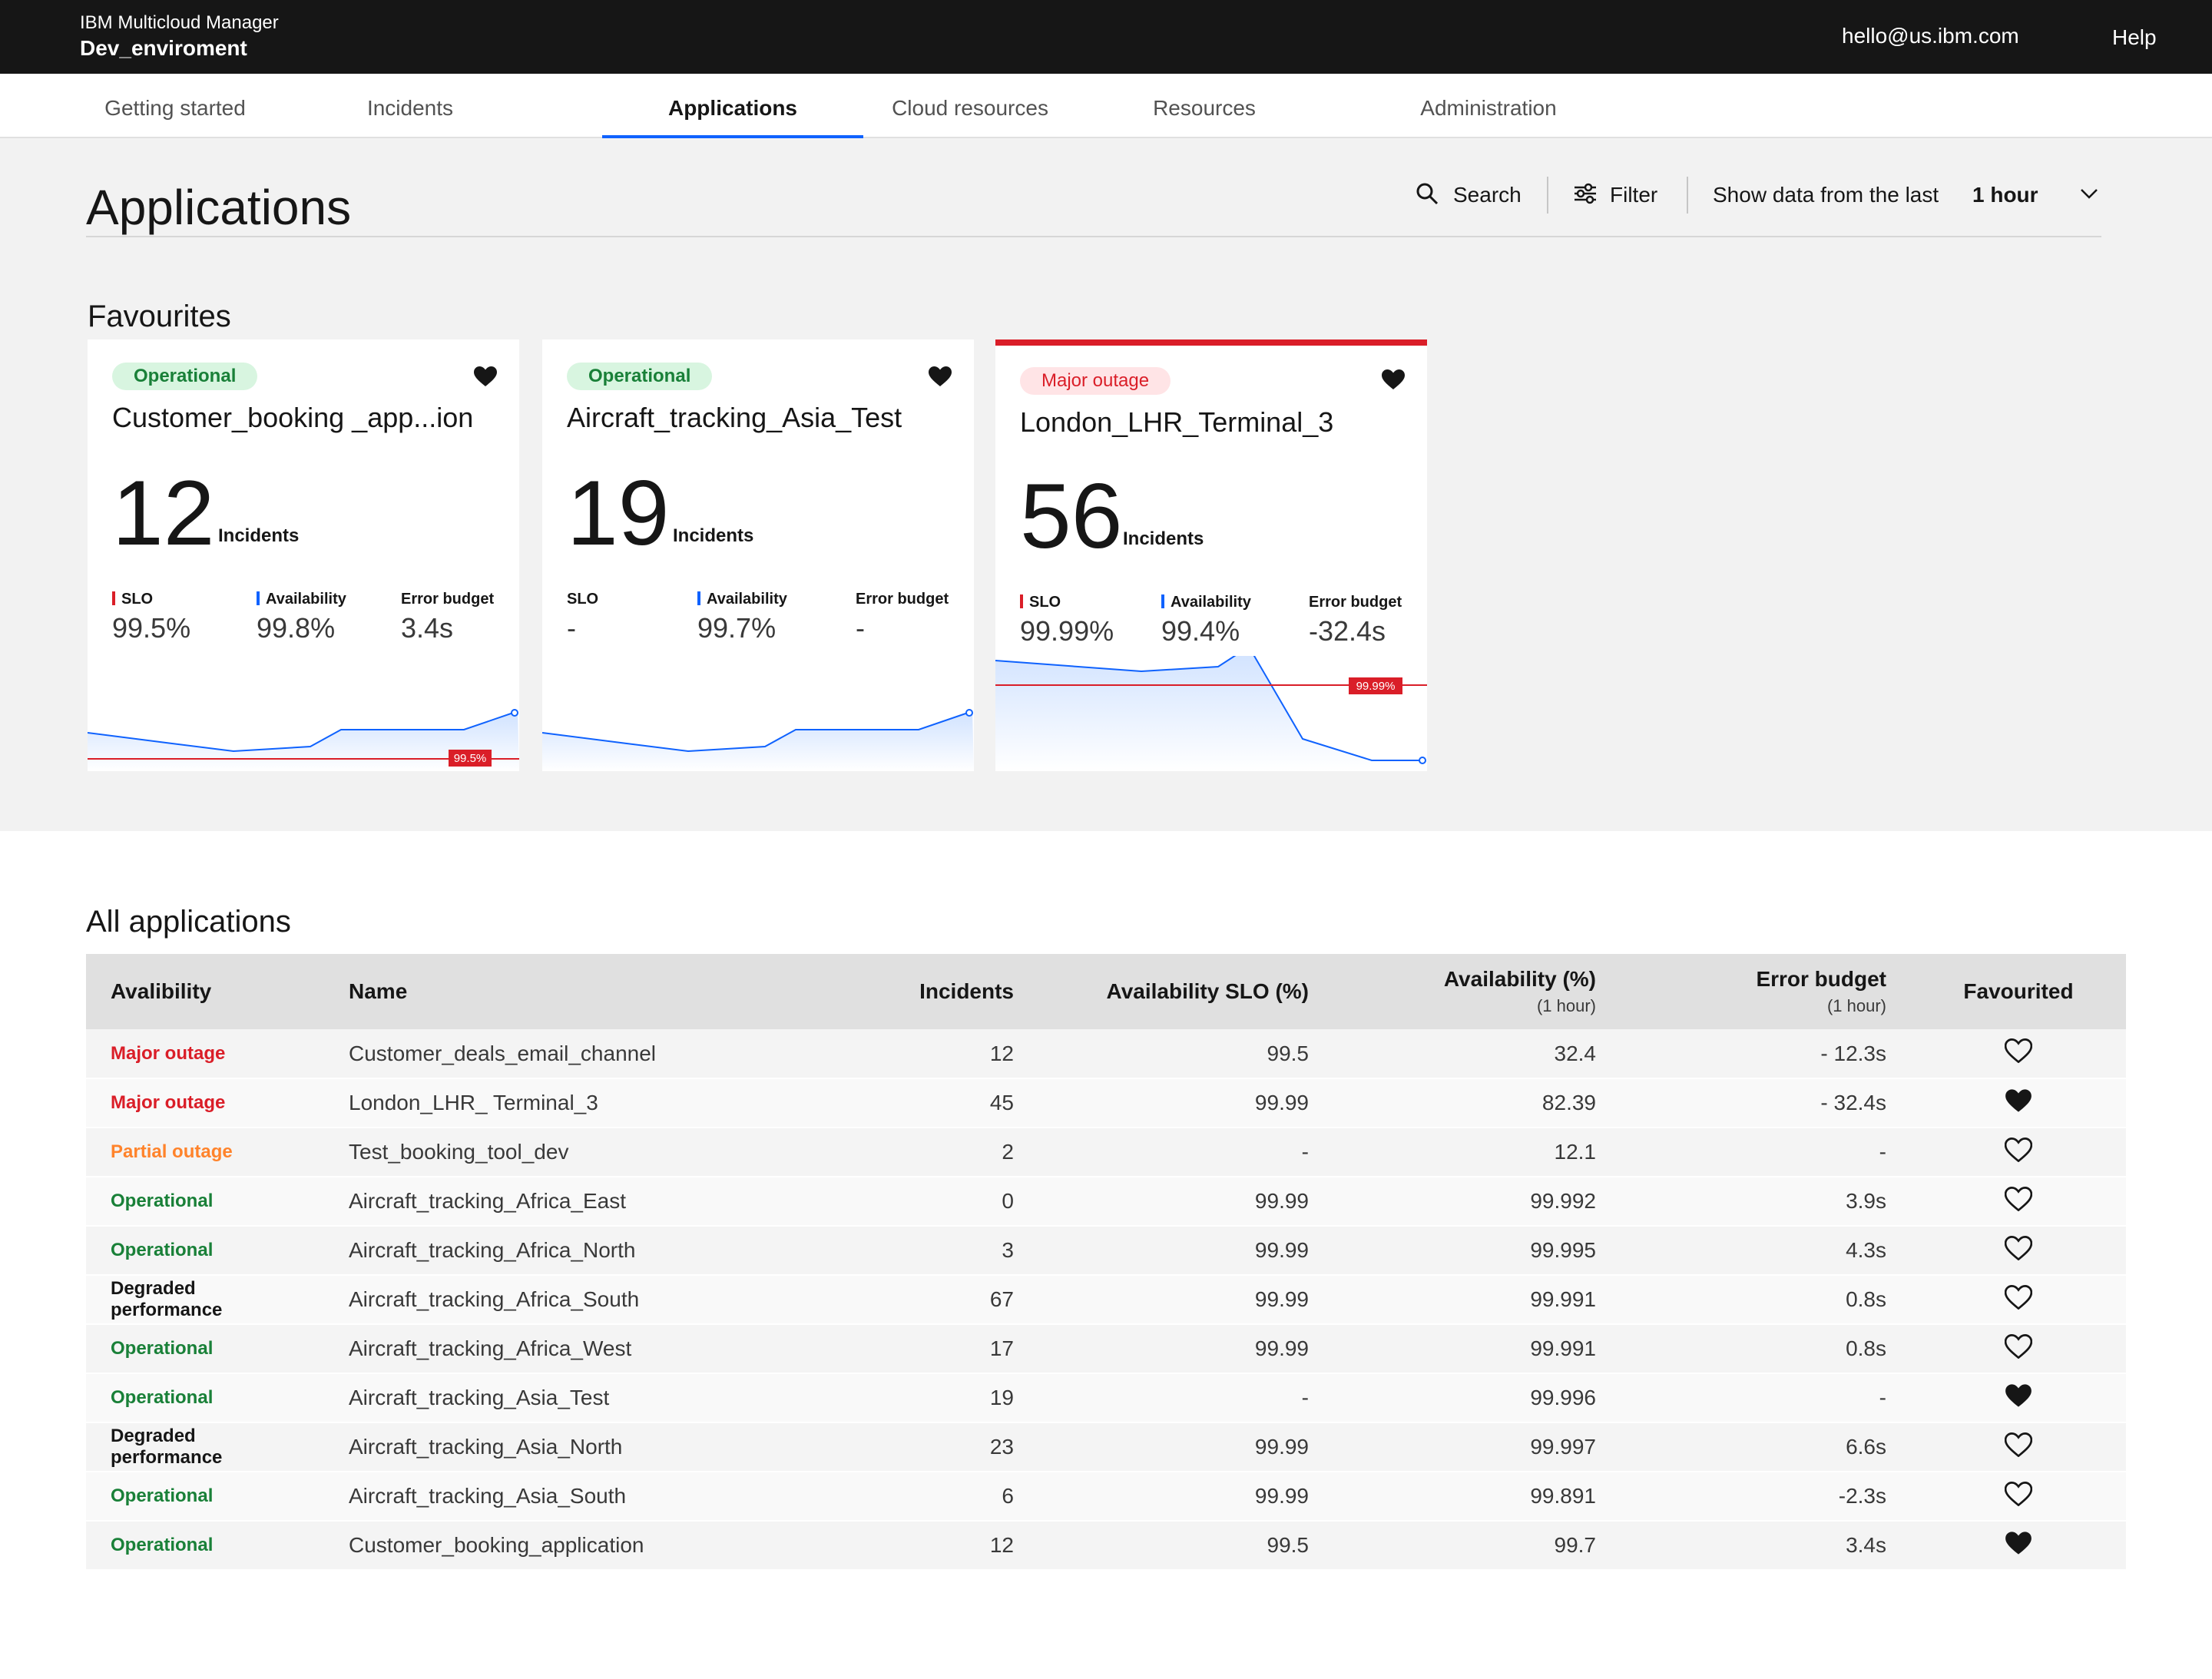 This screenshot has height=1679, width=2212. I want to click on column-availability: Avalibility, so click(205, 991).